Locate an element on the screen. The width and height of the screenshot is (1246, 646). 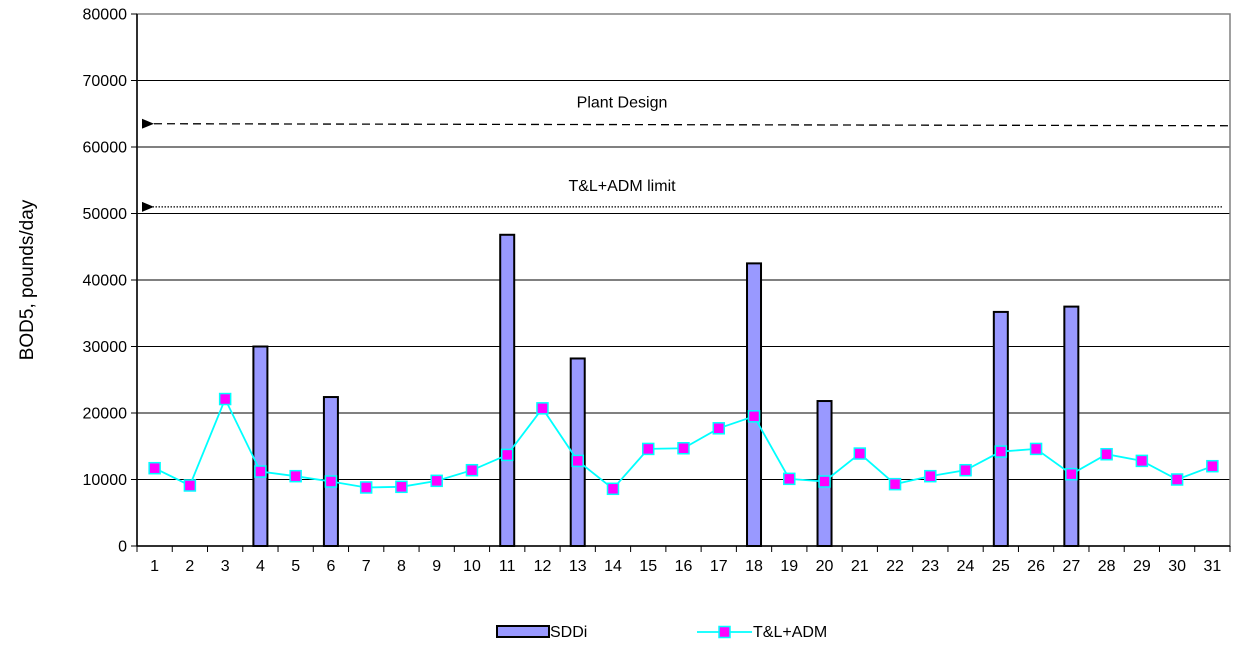
x-tick-label: 25 is located at coordinates (1001, 566).